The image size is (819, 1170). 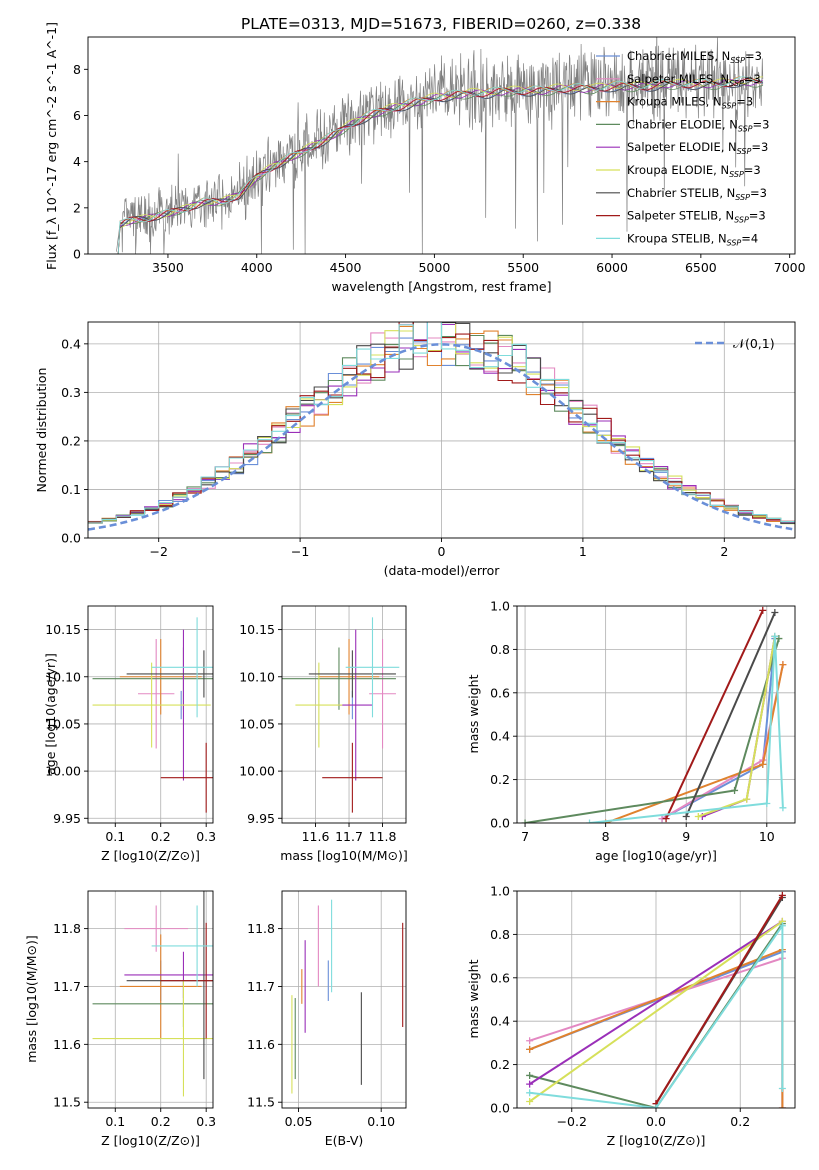 I want to click on legend-entry: Chabrier MILES, NSSP=3, so click(x=694, y=57).